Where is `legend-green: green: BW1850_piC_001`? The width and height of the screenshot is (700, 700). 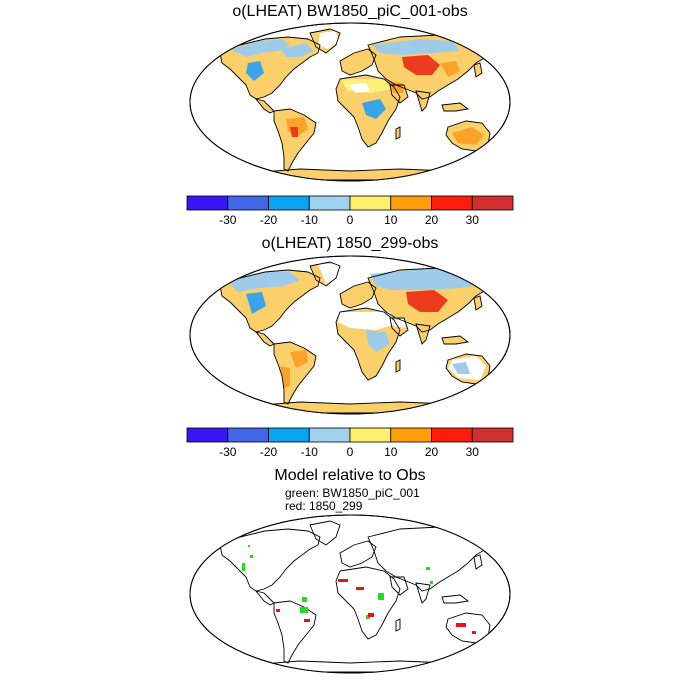 legend-green: green: BW1850_piC_001 is located at coordinates (352, 493).